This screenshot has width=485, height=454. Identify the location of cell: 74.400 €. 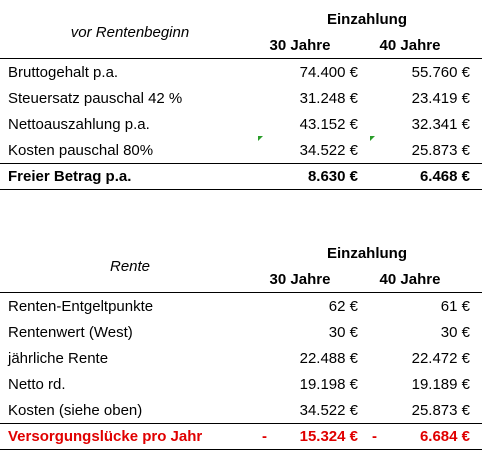
(328, 72).